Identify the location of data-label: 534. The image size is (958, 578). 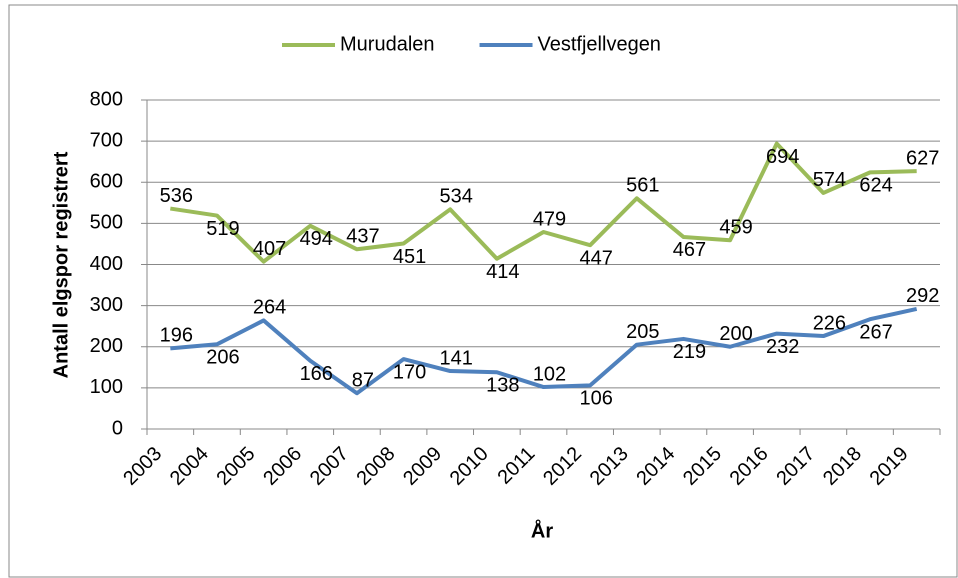
(456, 197).